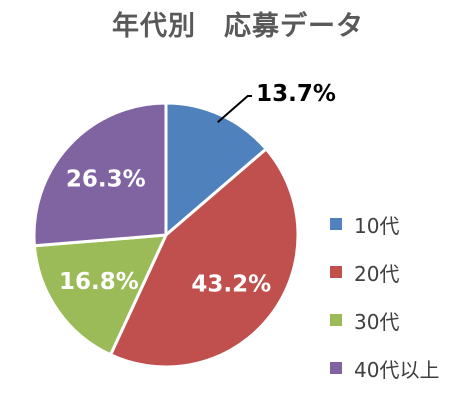  Describe the element at coordinates (231, 284) in the screenshot. I see `data-label-20s: 43.2%` at that location.